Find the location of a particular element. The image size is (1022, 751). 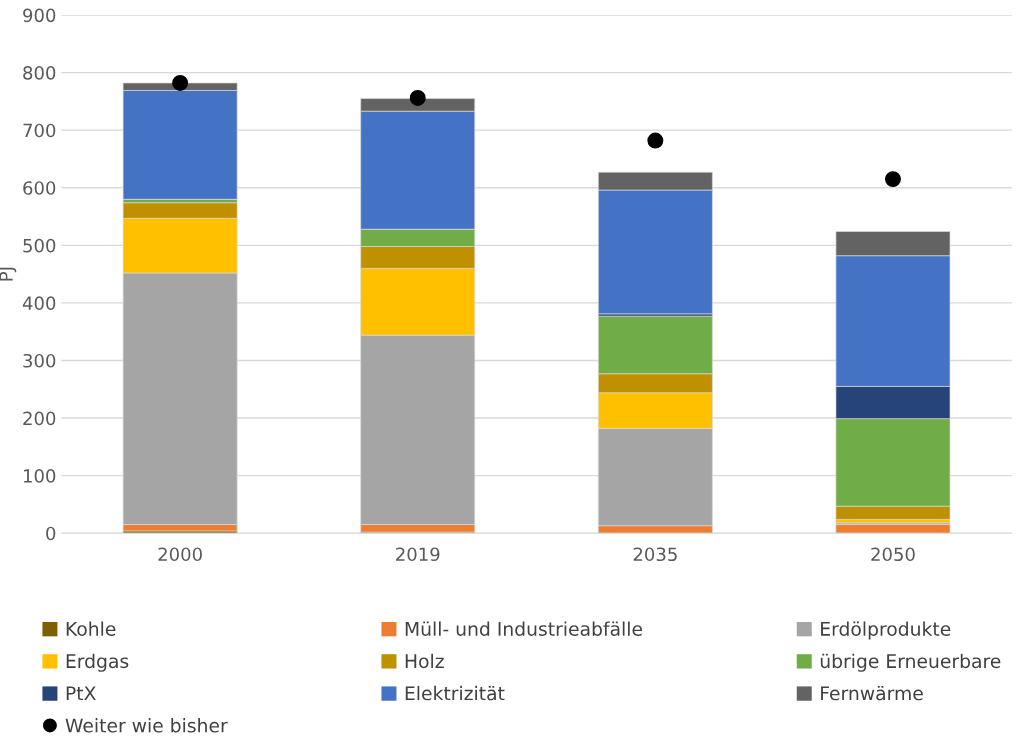

legend-label: Müll- und Industrieabfälle is located at coordinates (524, 628).